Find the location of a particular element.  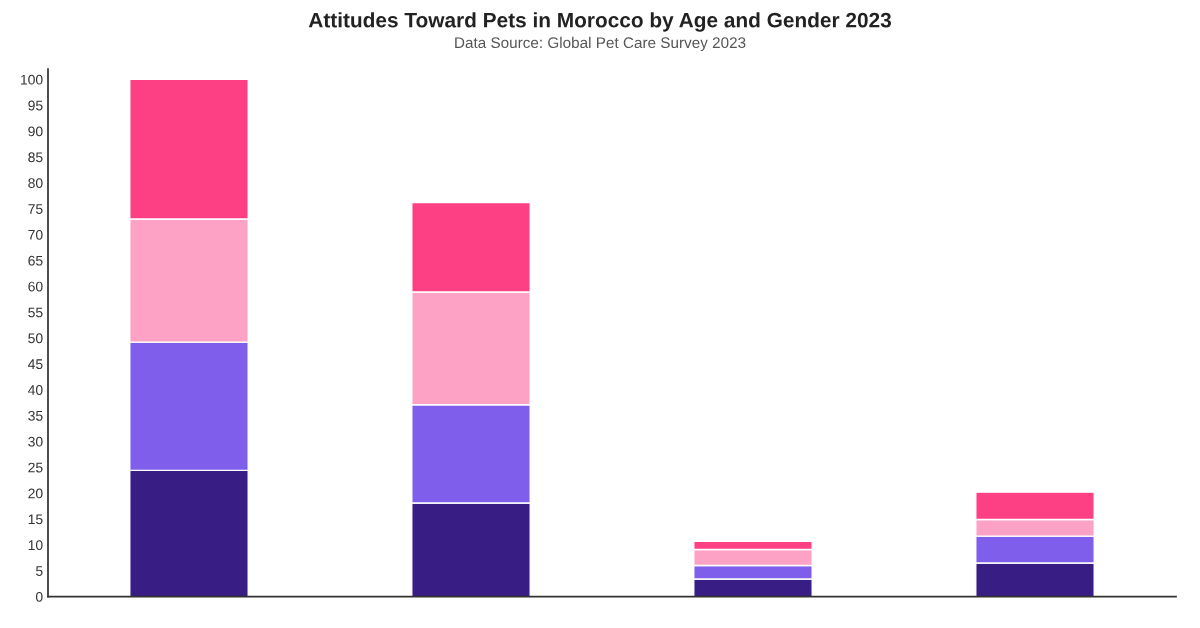

y-tick-label: 35 is located at coordinates (35, 415).